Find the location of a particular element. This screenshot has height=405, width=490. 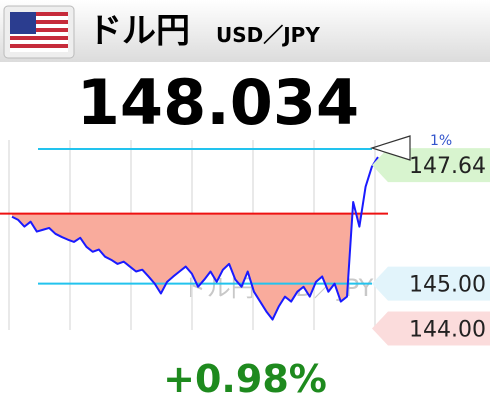

price: 148.034 is located at coordinates (218, 102).